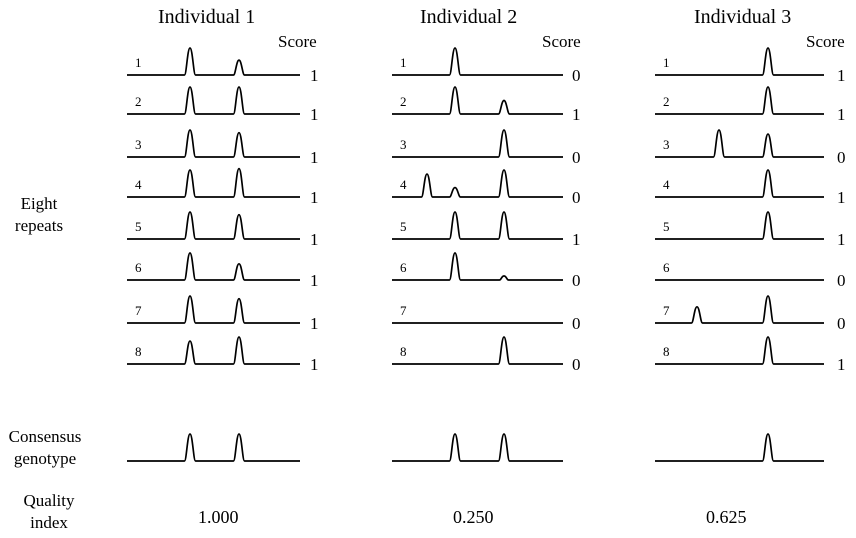  Describe the element at coordinates (403, 144) in the screenshot. I see `individual-2-repeat-3-label: 3` at that location.